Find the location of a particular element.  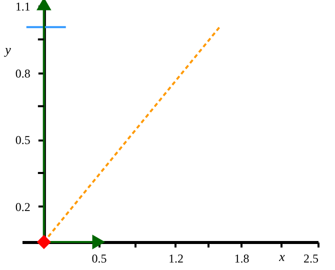

x-tick-label: 1.8 is located at coordinates (242, 259).